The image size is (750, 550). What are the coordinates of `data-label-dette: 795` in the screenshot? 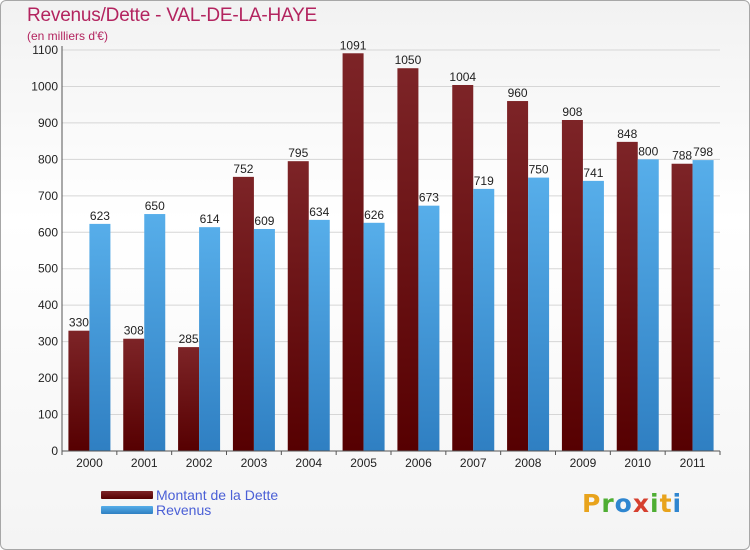 It's located at (298, 153).